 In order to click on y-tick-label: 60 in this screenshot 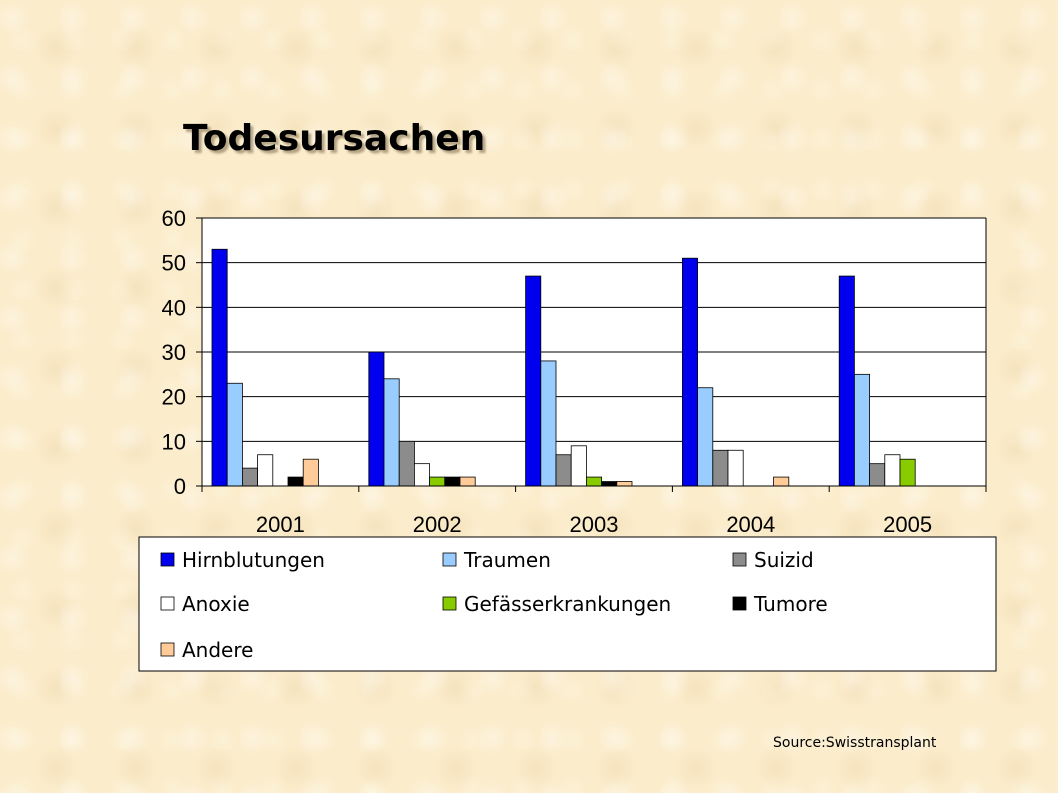, I will do `click(174, 218)`.